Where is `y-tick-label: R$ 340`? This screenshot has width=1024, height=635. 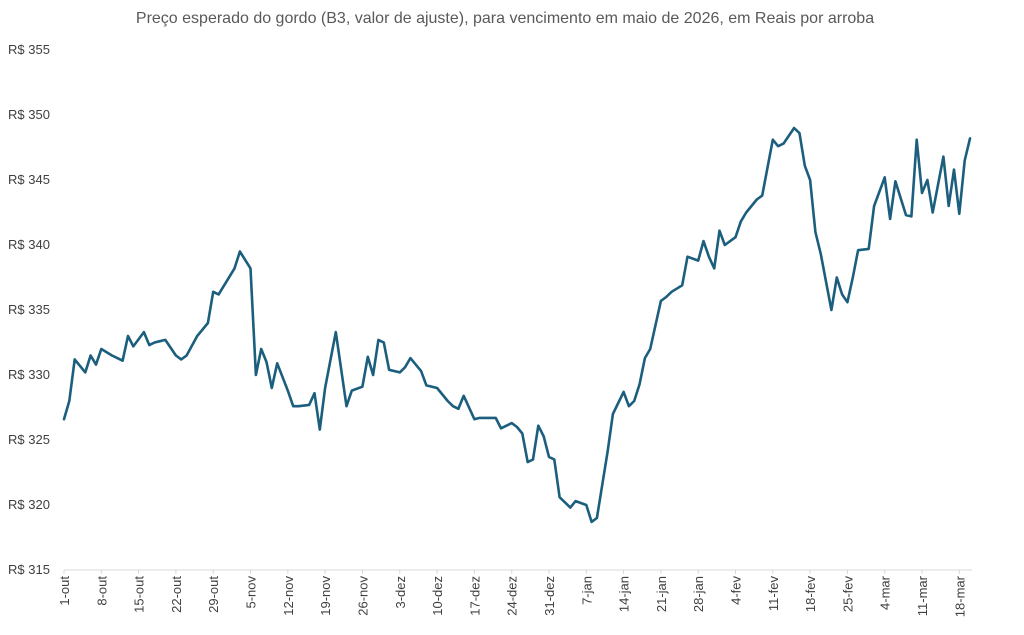
y-tick-label: R$ 340 is located at coordinates (29, 244).